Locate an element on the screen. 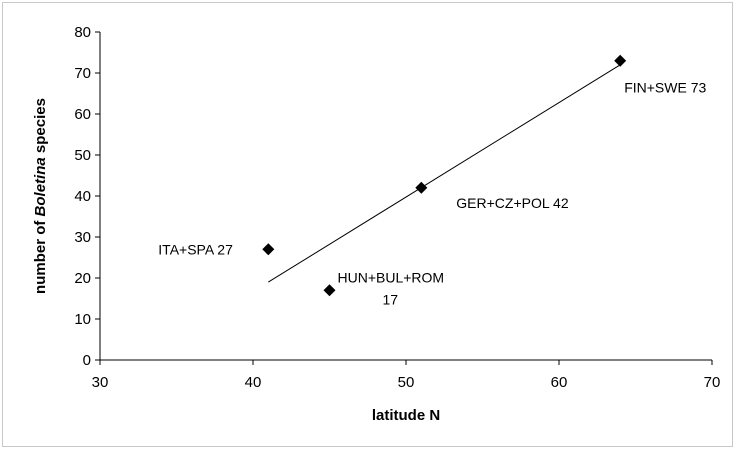  y-axis-title-italic: Boletina is located at coordinates (40, 186).